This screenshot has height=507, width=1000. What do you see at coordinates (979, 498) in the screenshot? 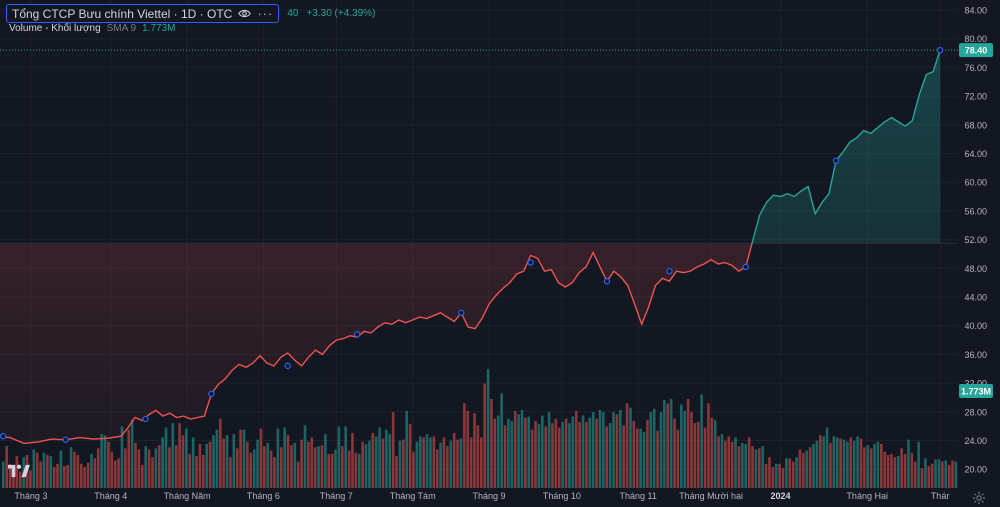
I see `settings-gear-icon` at bounding box center [979, 498].